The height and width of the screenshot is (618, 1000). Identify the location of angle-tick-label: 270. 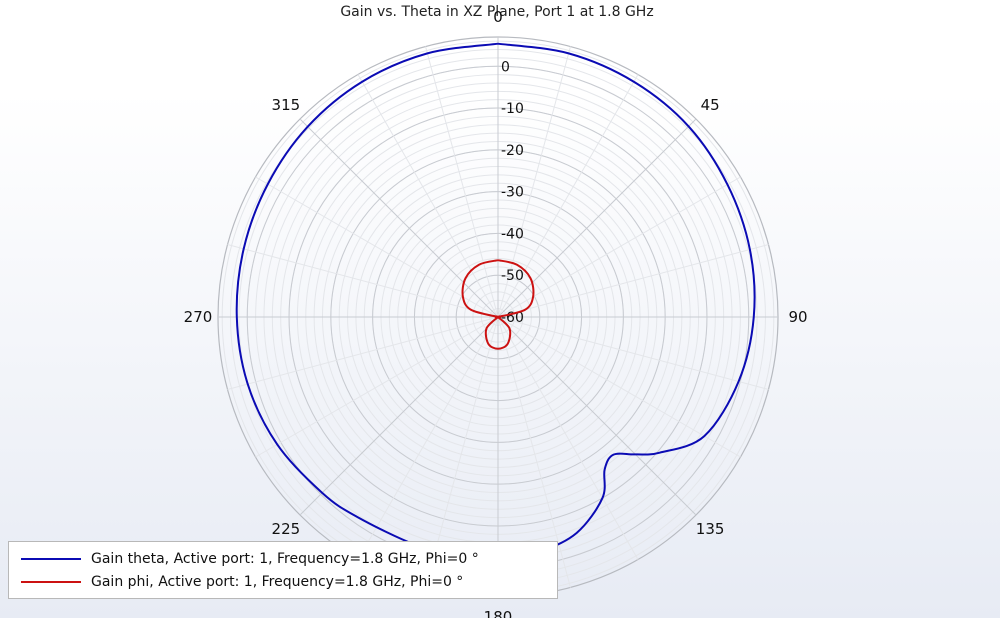
(198, 317).